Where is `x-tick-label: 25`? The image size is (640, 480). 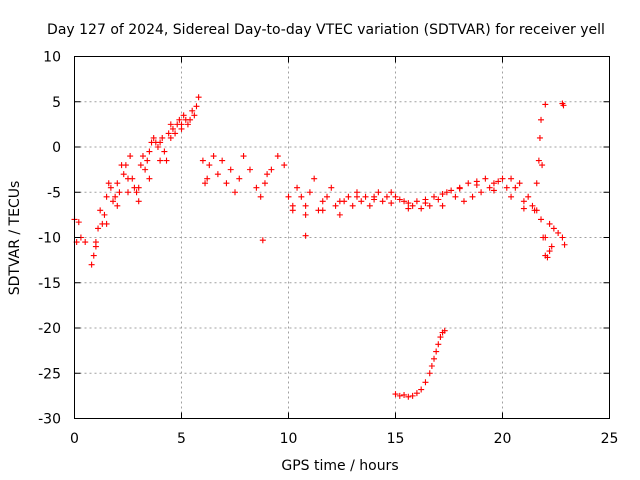
x-tick-label: 25 is located at coordinates (610, 439).